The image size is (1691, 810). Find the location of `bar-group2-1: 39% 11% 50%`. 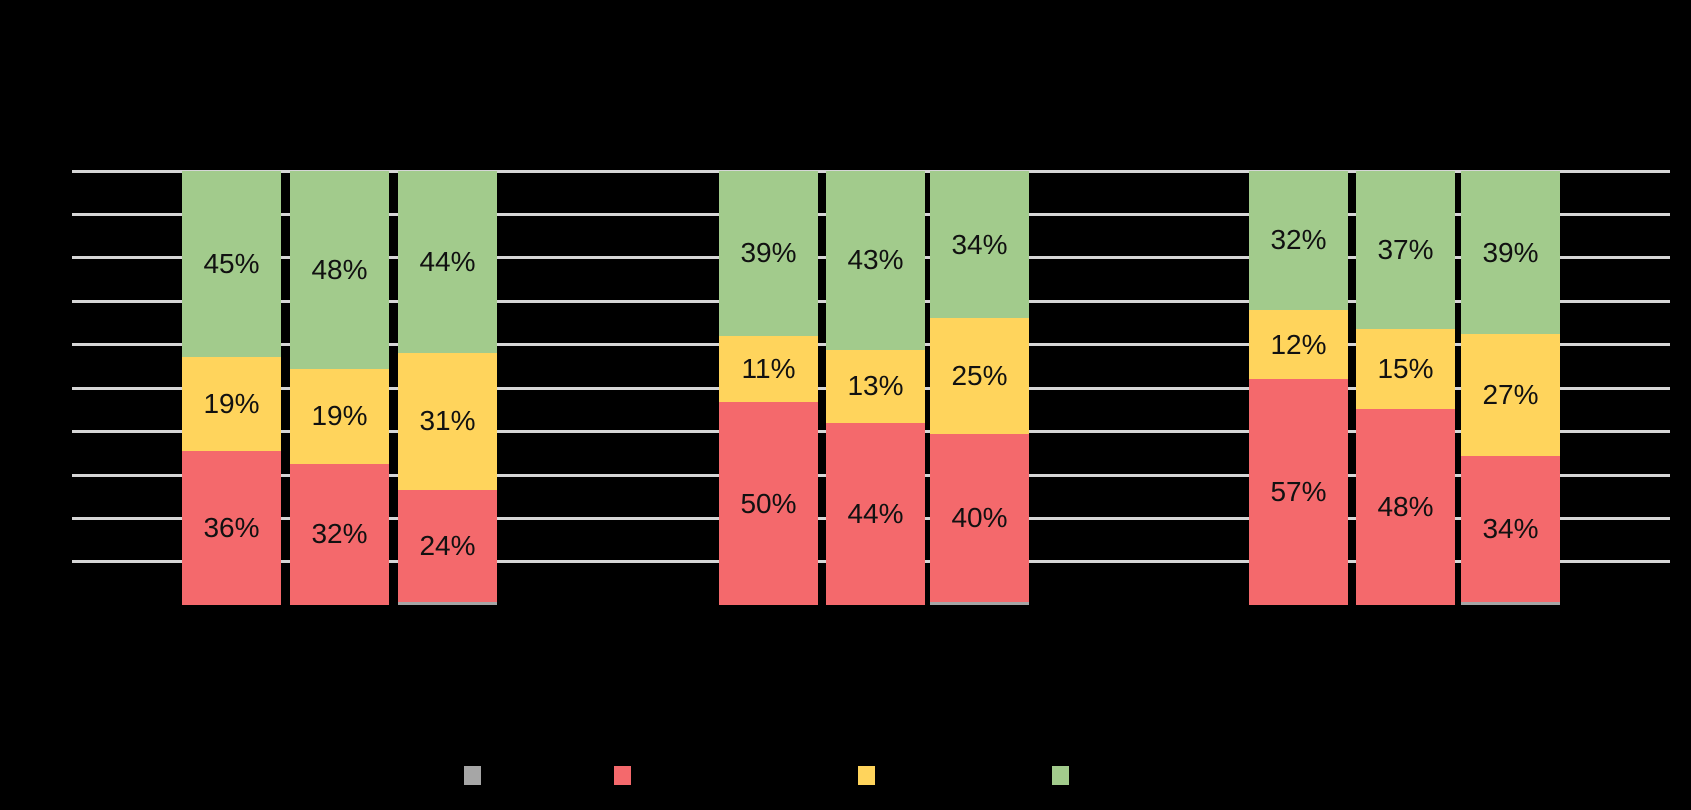

bar-group2-1: 39% 11% 50% is located at coordinates (768, 388).